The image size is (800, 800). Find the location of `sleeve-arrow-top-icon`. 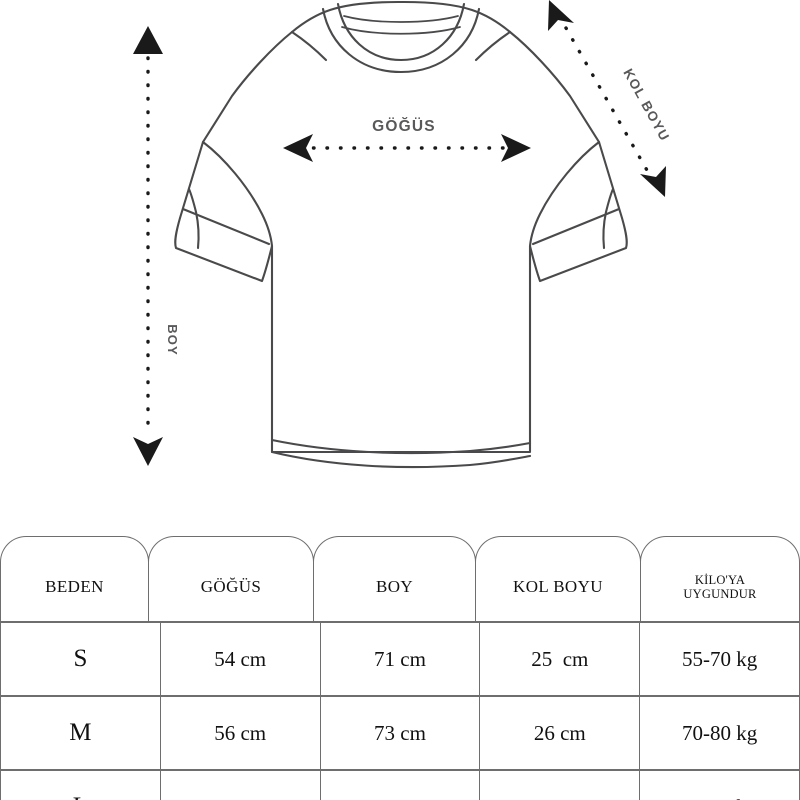

sleeve-arrow-top-icon is located at coordinates (561, 15).